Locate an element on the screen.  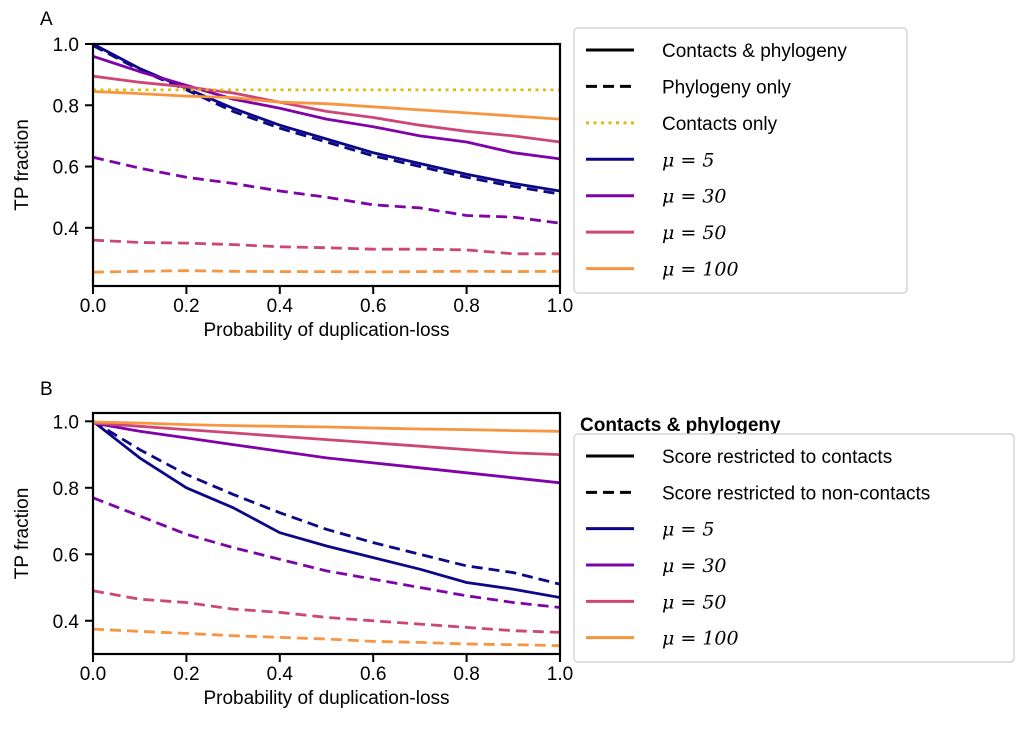
panel-letter: B is located at coordinates (46, 389).